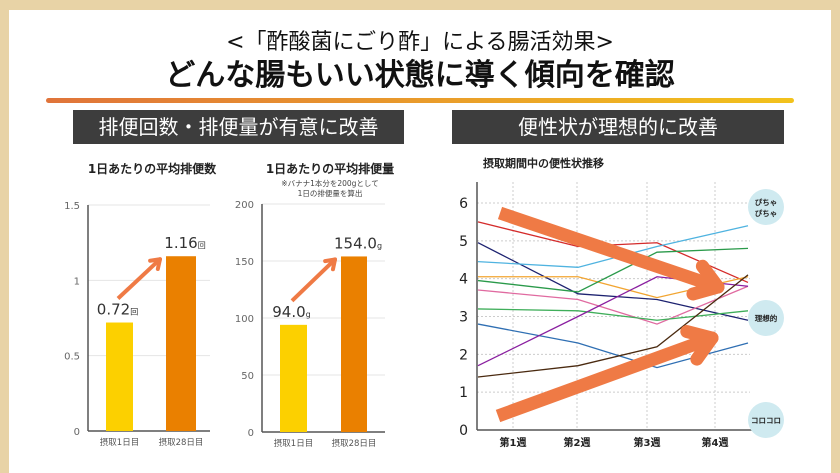 The height and width of the screenshot is (473, 840). Describe the element at coordinates (238, 127) in the screenshot. I see `section-header-left: 排便回数・排便量が有意に改善` at that location.